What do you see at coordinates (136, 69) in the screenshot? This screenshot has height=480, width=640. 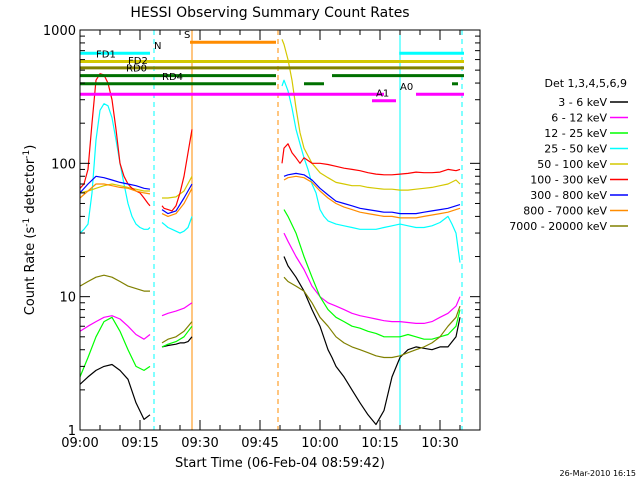 I see `flag-label-4: RD0` at bounding box center [136, 69].